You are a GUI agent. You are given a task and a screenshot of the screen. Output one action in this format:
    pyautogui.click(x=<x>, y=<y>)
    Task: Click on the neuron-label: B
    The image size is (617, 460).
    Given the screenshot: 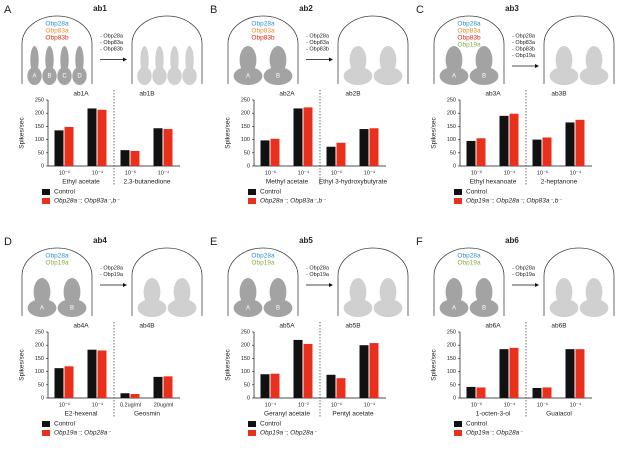 What is the action you would take?
    pyautogui.click(x=278, y=77)
    